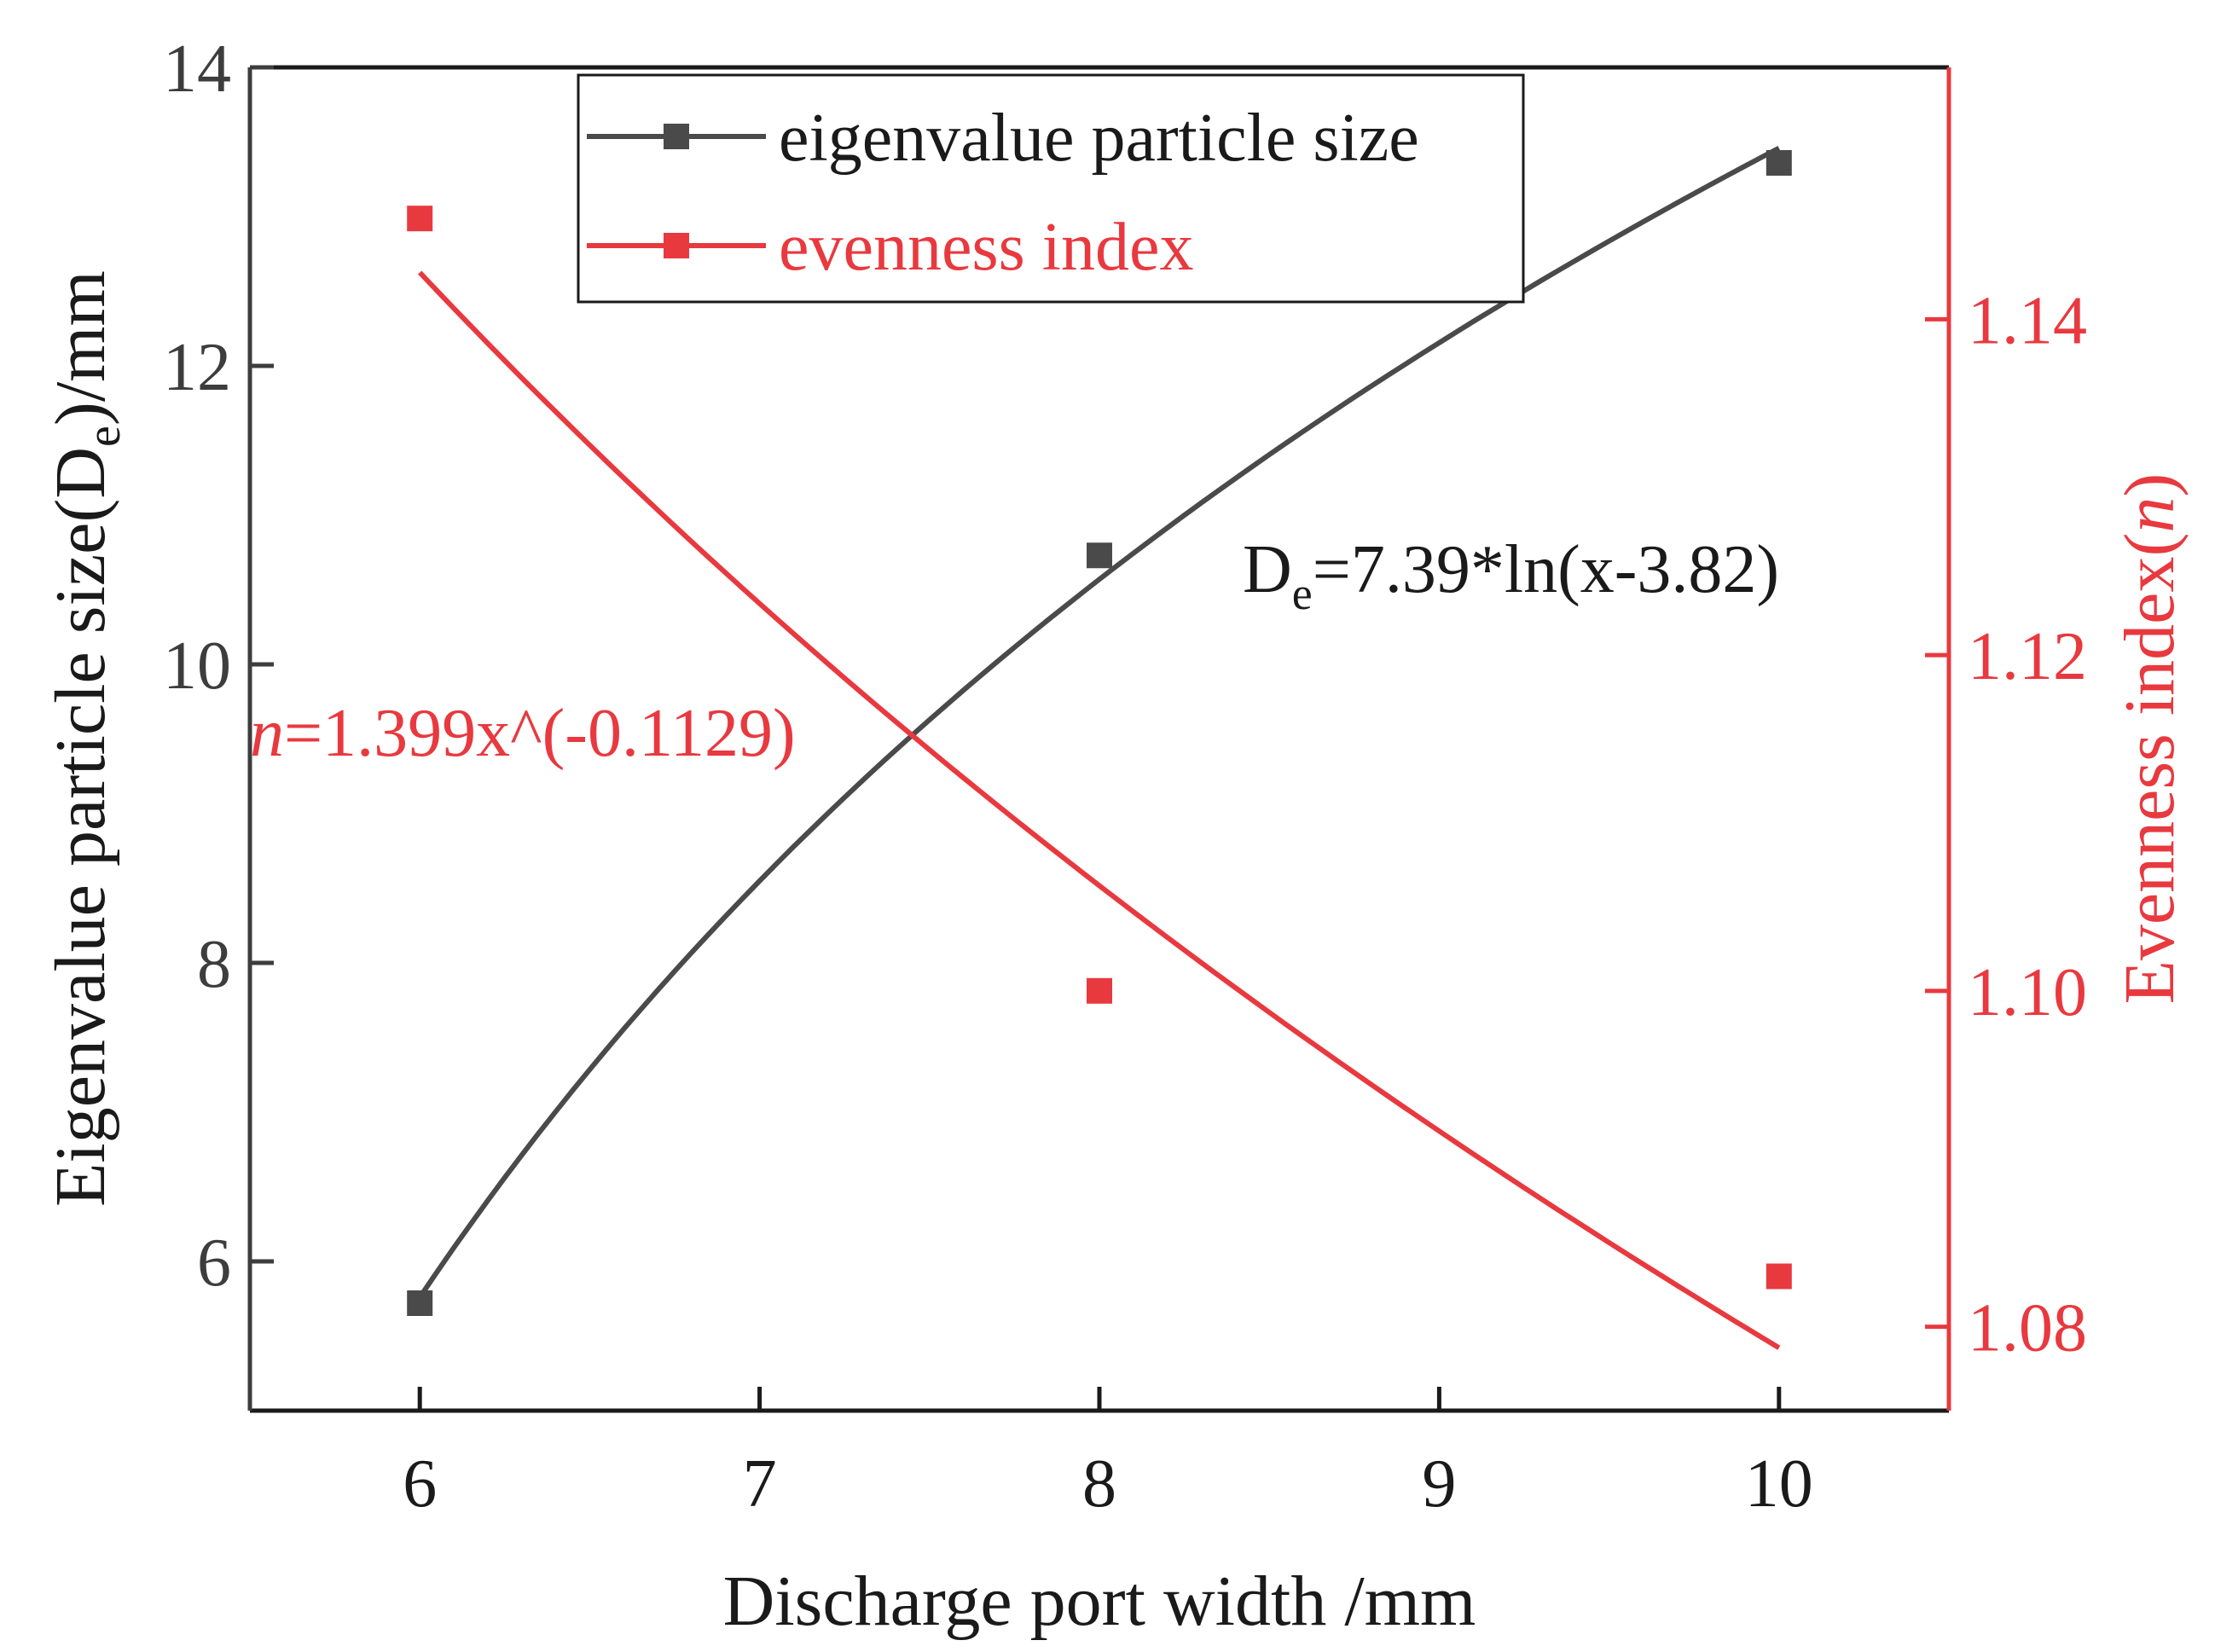  Describe the element at coordinates (1439, 1484) in the screenshot. I see `x-tick-label: 9` at that location.